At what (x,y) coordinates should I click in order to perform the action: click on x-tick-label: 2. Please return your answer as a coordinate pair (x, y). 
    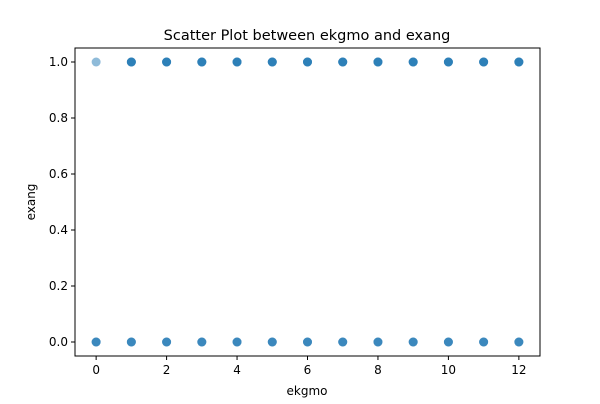
    Looking at the image, I should click on (167, 370).